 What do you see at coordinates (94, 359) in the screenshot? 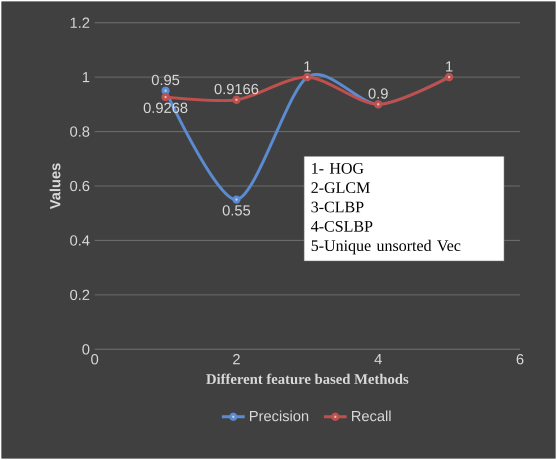
I see `x-tick-label: 0` at bounding box center [94, 359].